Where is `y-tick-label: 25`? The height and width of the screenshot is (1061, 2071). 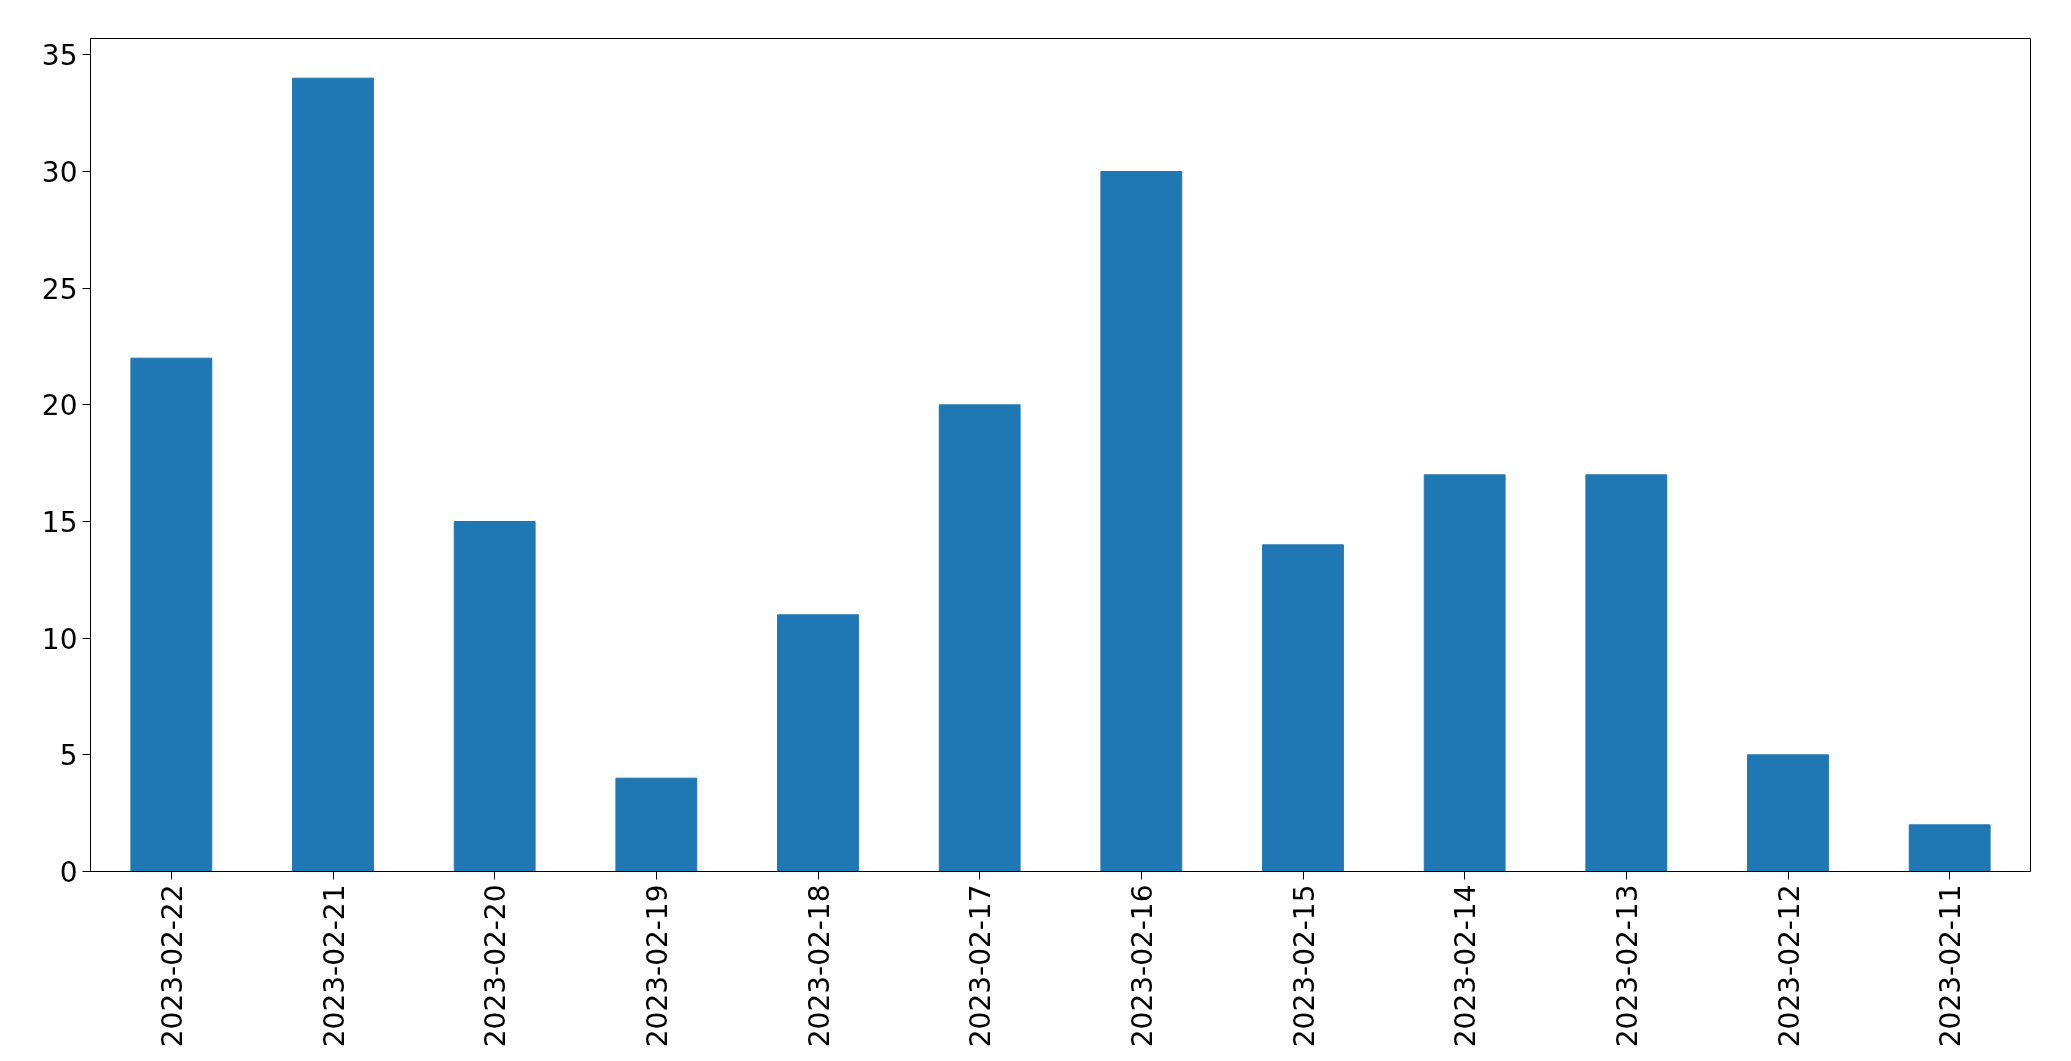
y-tick-label: 25 is located at coordinates (59, 289).